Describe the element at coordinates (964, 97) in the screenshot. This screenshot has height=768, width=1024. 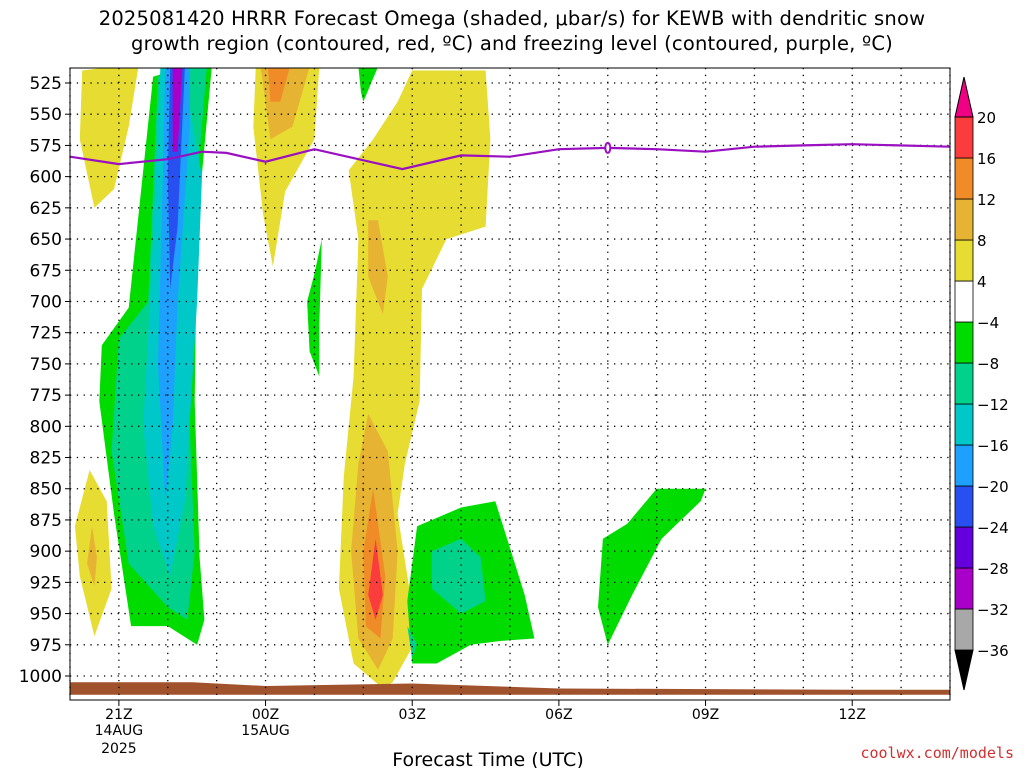
I see `colorbar-max-arrow` at that location.